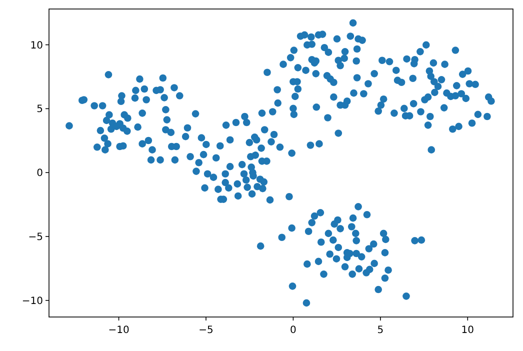 Image resolution: width=523 pixels, height=351 pixels. I want to click on y-tick-label: 5, so click(39, 110).